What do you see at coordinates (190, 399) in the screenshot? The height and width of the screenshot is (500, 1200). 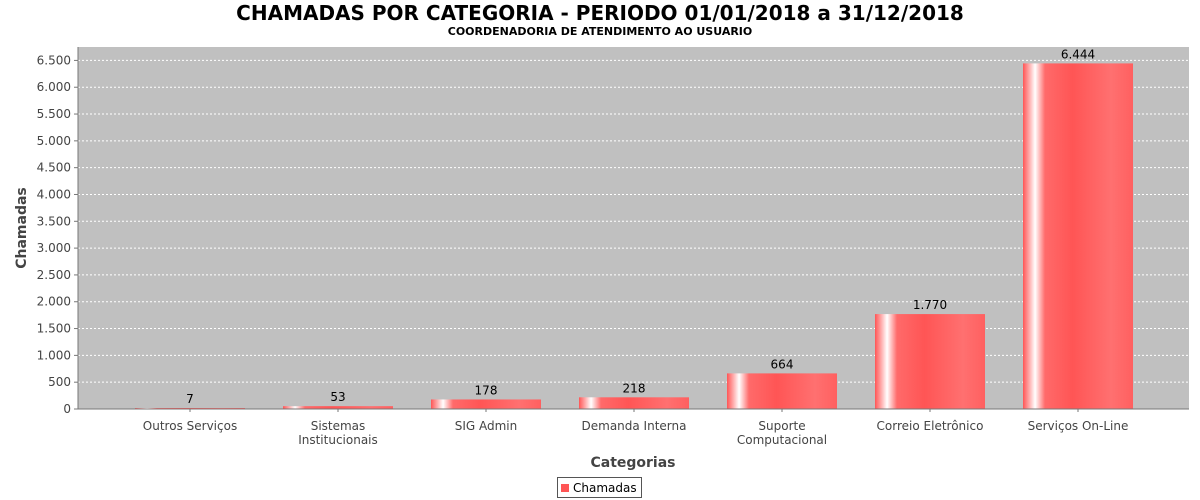 I see `bar-value-label: 7` at bounding box center [190, 399].